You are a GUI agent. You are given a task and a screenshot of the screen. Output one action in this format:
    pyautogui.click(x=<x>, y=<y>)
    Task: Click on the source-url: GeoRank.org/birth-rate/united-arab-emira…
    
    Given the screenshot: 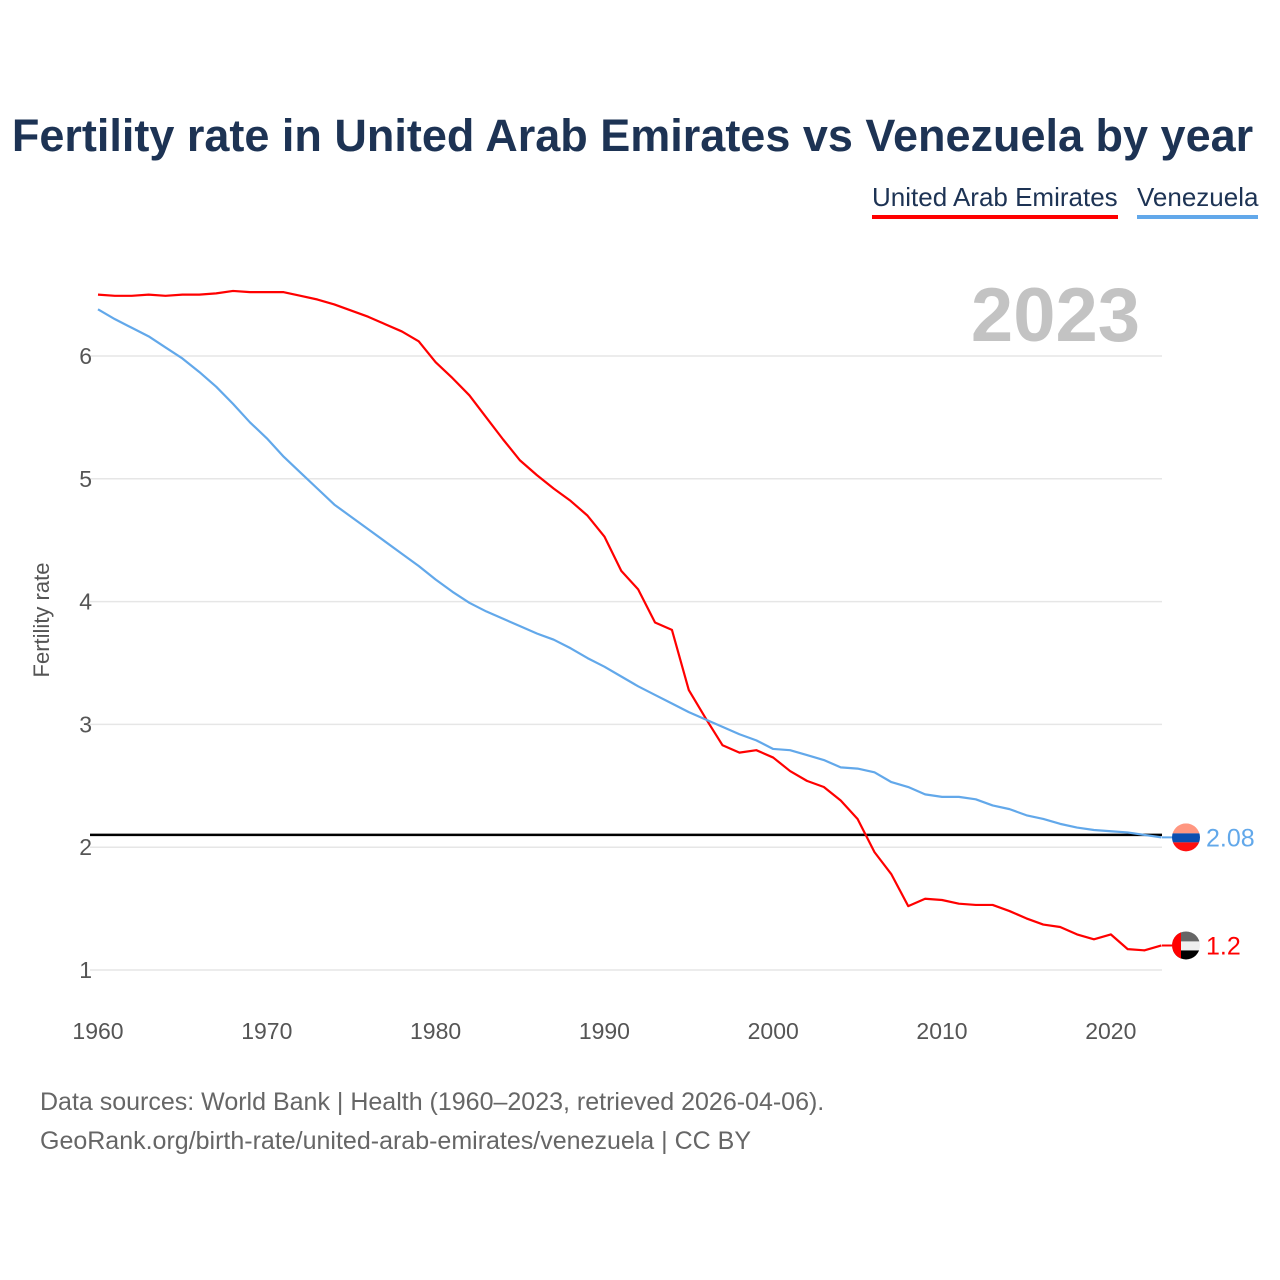 What is the action you would take?
    pyautogui.click(x=395, y=1141)
    